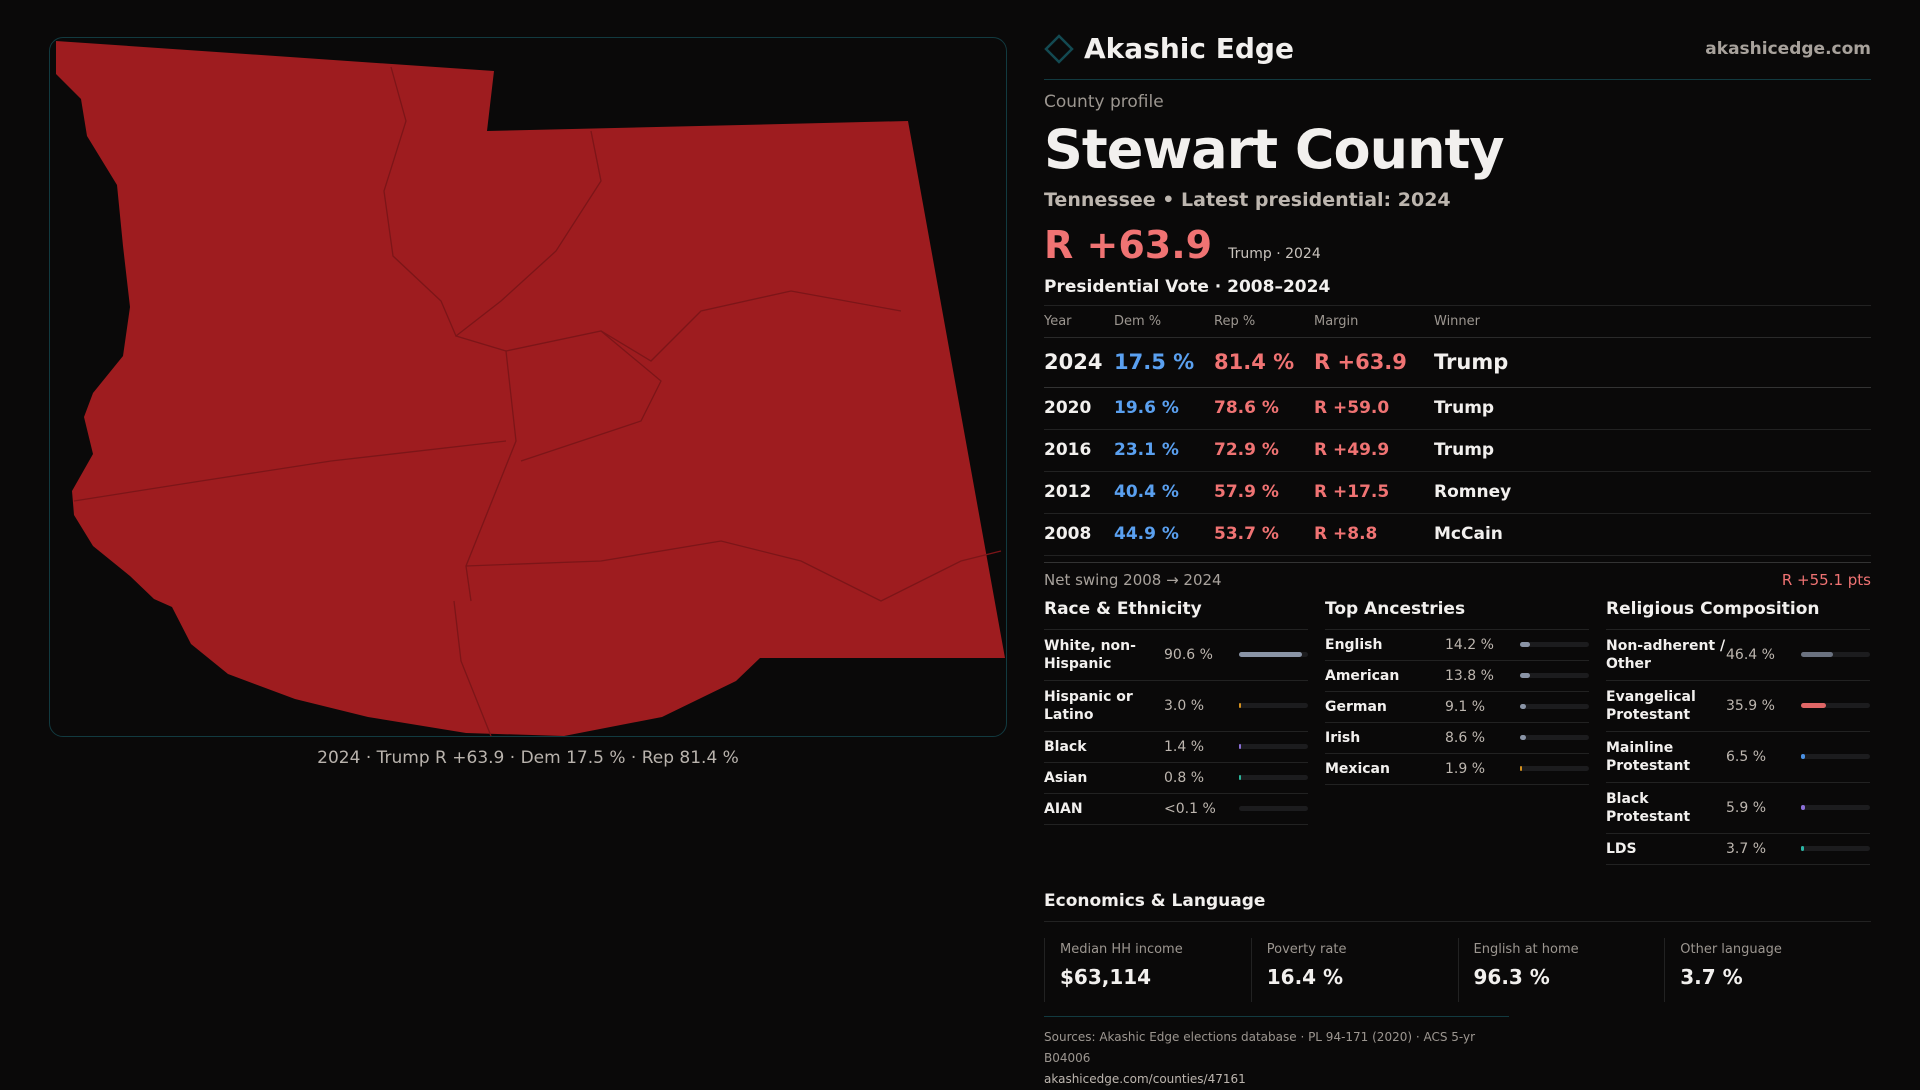 The image size is (1920, 1090). Describe the element at coordinates (1738, 808) in the screenshot. I see `religion-item: Black Protestant 5.9 %` at that location.